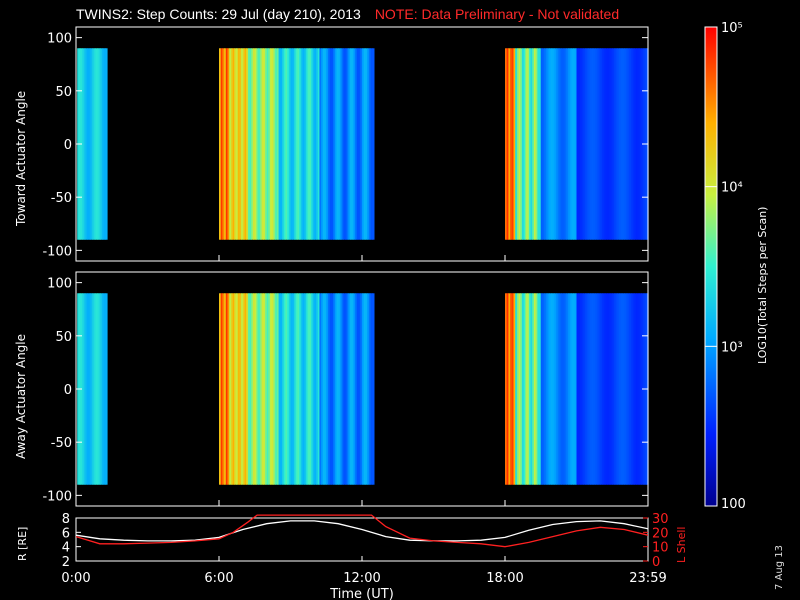  I want to click on x-axis-label: Time (UT), so click(361, 593).